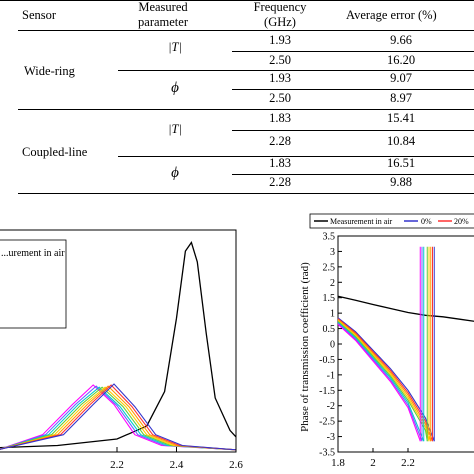 This screenshot has height=474, width=474. What do you see at coordinates (49, 71) in the screenshot?
I see `sensor-wide-ring: Wide-ring` at bounding box center [49, 71].